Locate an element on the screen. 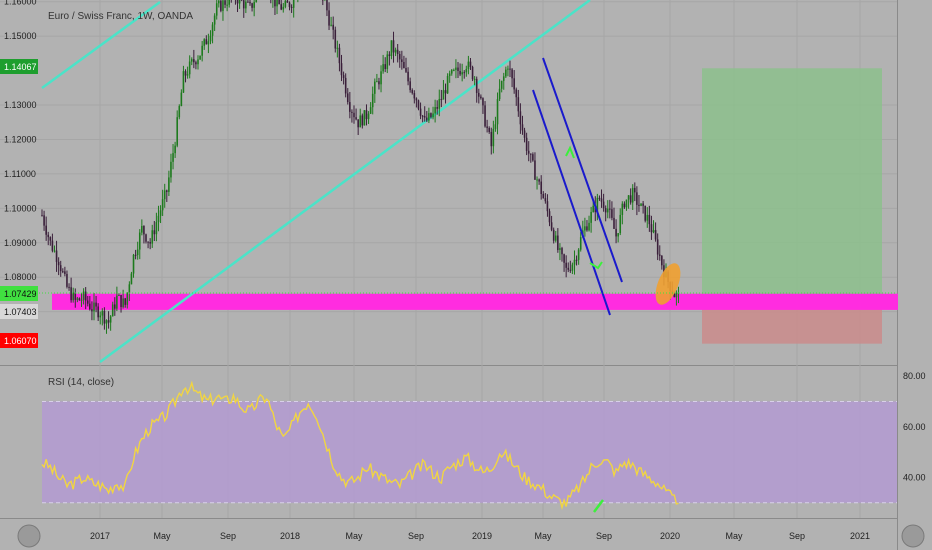  price-tick-label: 1.09000 is located at coordinates (20, 243).